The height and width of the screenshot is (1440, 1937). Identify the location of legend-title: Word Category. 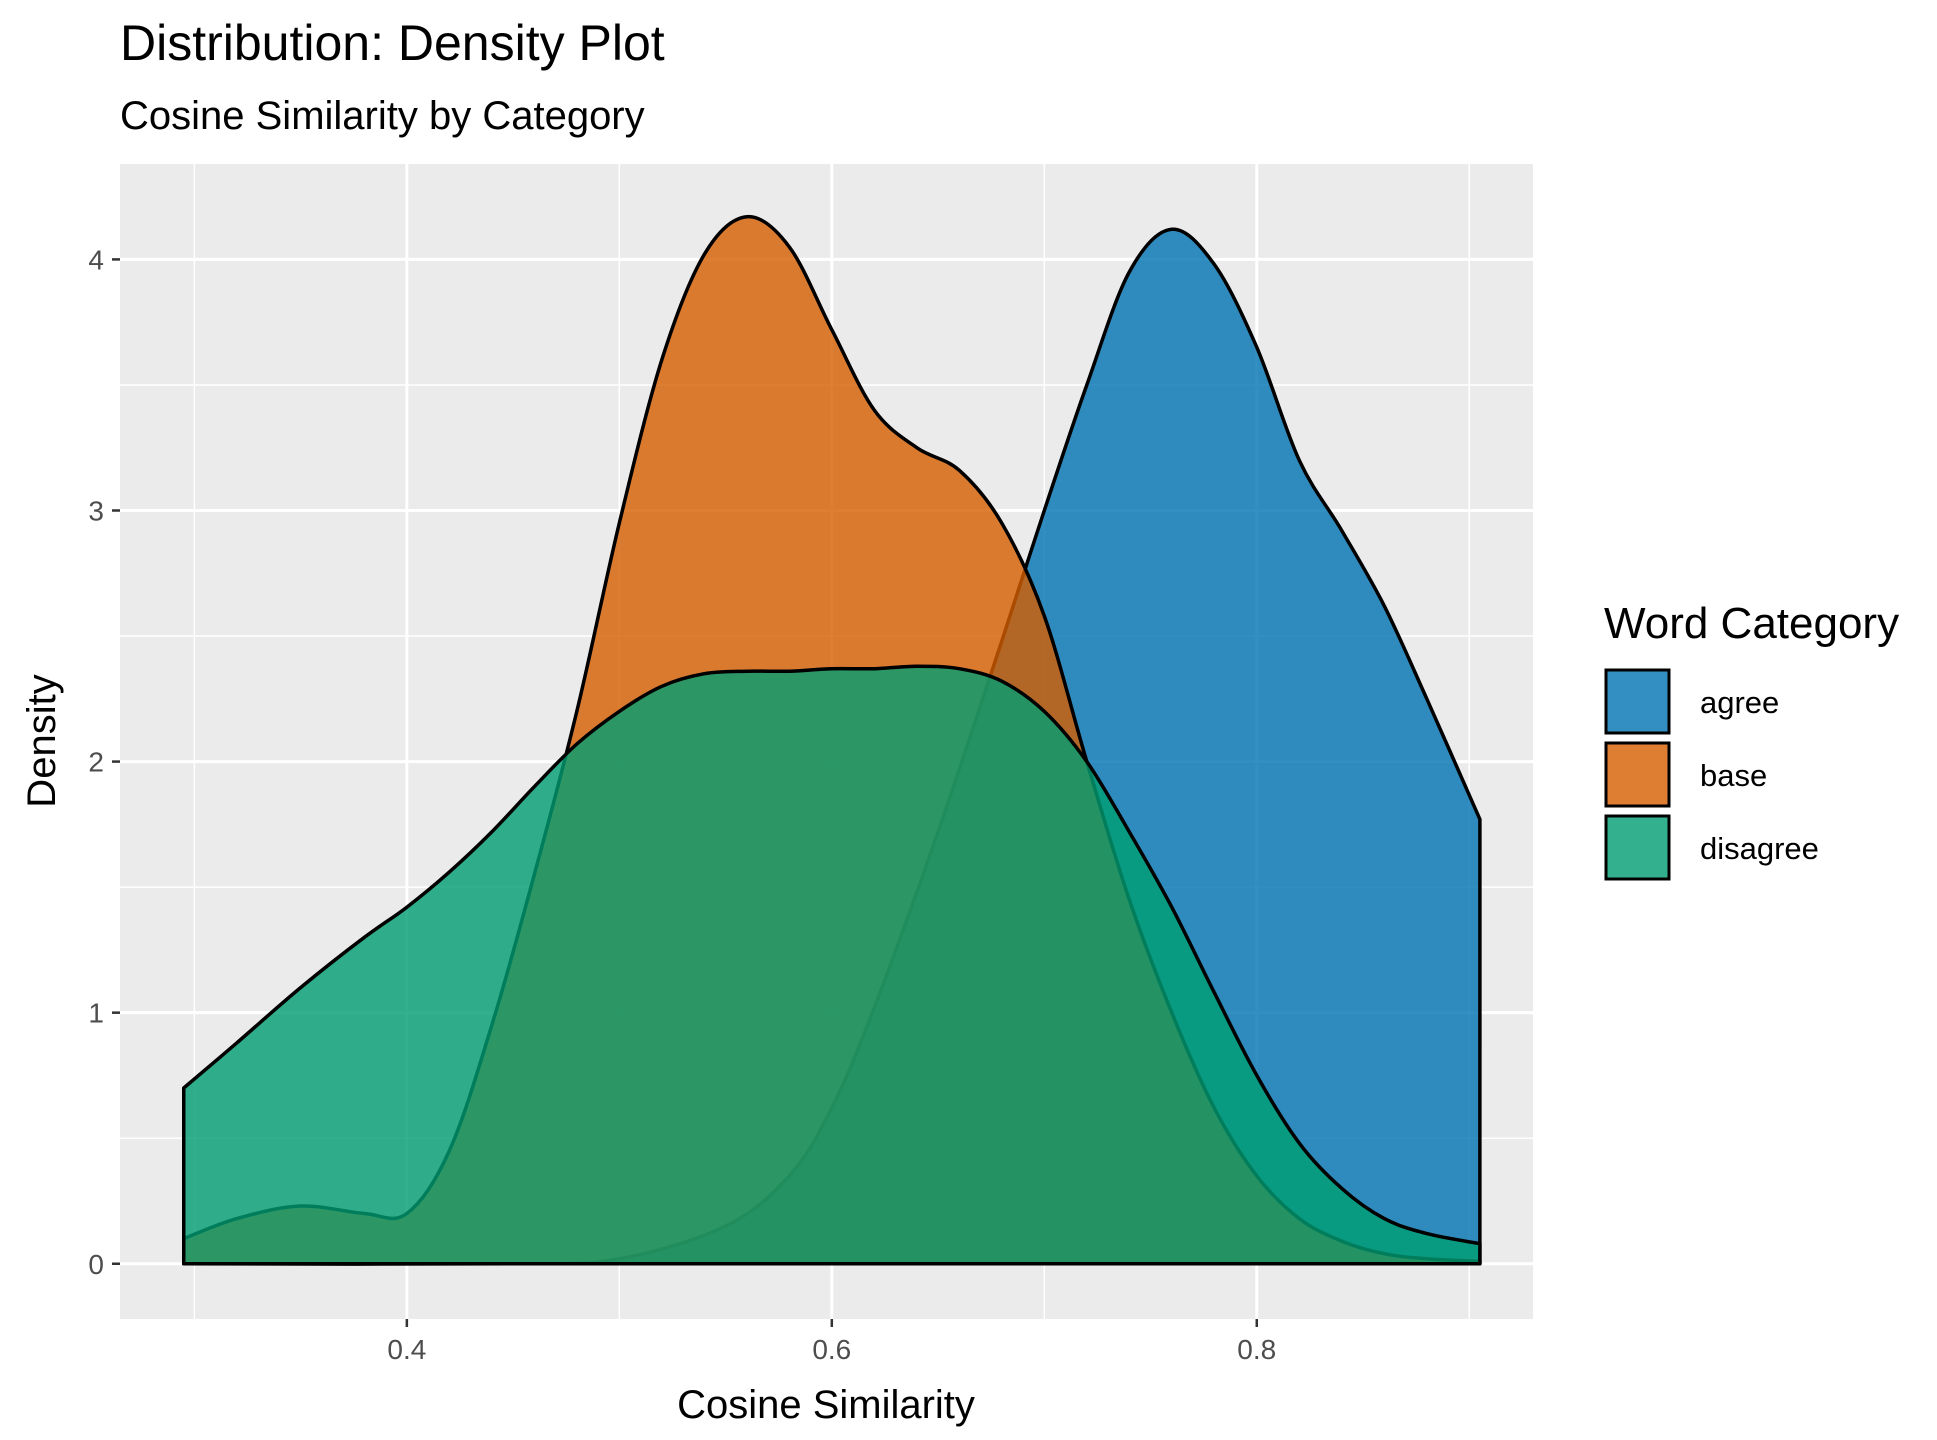
(1751, 623).